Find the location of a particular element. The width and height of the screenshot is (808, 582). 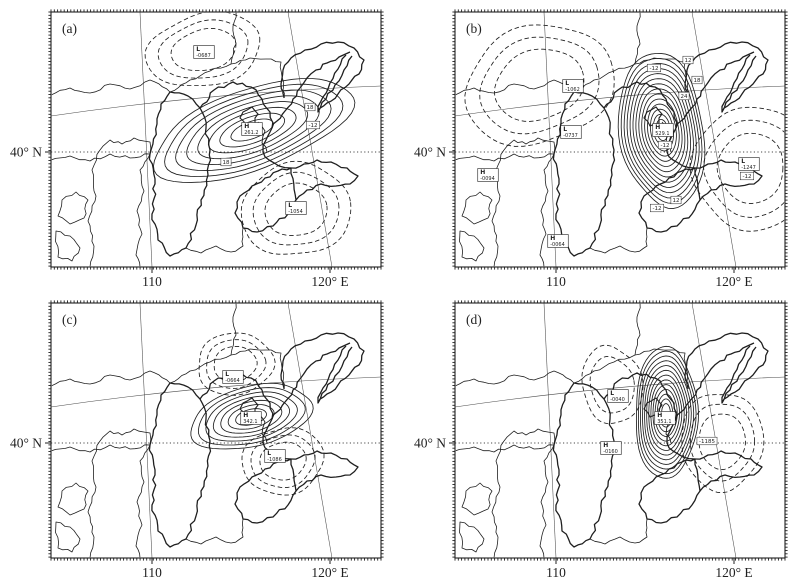

extreme-marker: L-0040 is located at coordinates (618, 396).